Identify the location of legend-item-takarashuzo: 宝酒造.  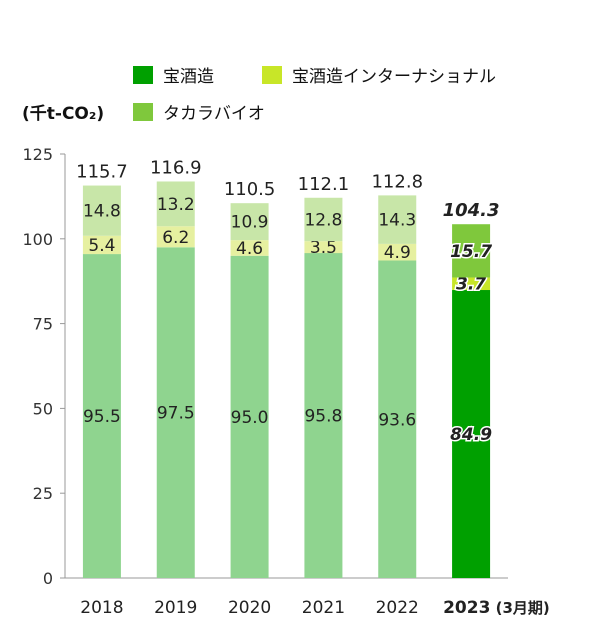
(173, 74).